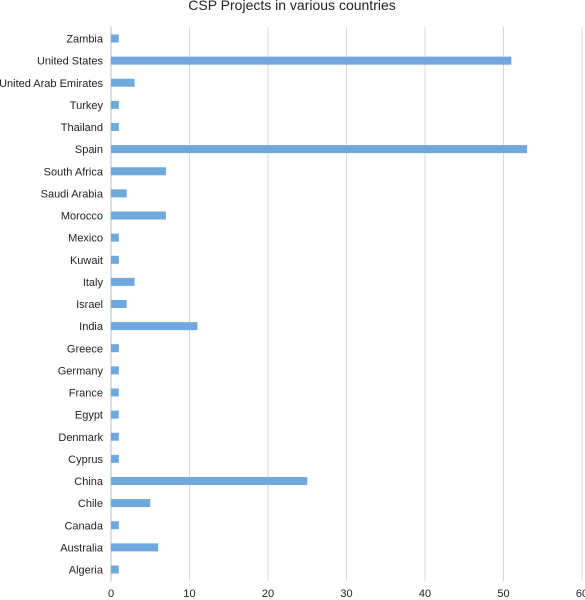 The height and width of the screenshot is (600, 585). Describe the element at coordinates (83, 526) in the screenshot. I see `category-label: Canada` at that location.